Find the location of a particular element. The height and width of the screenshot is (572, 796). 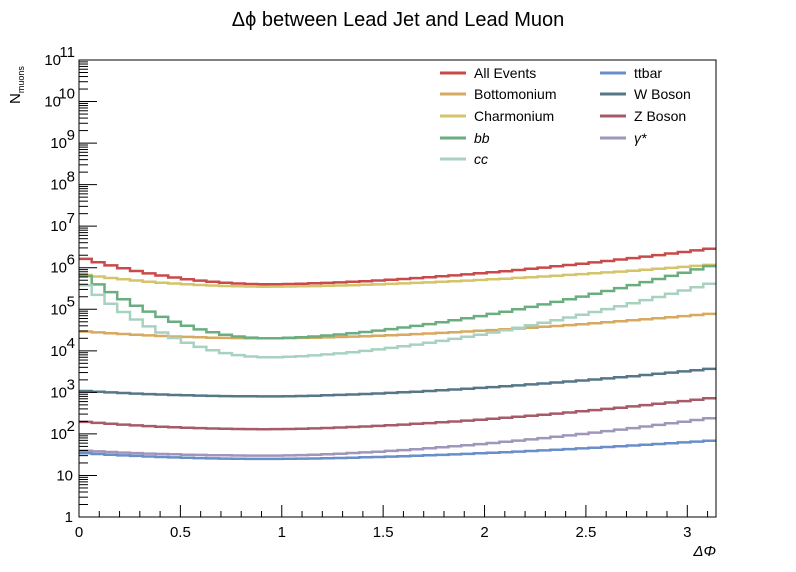

y-tick-label-1: 10 is located at coordinates (64, 475).